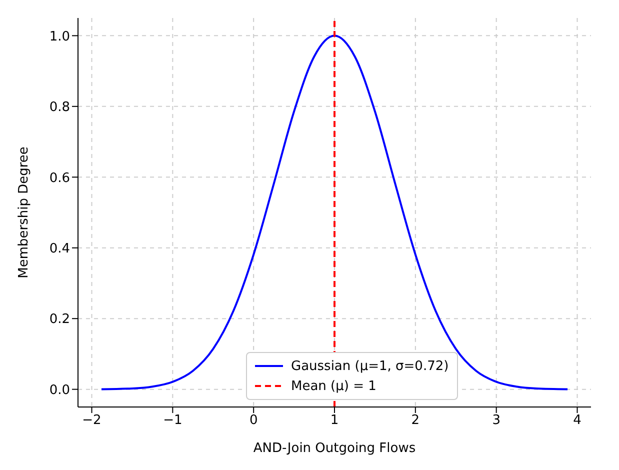 The image size is (619, 470). What do you see at coordinates (59, 320) in the screenshot?
I see `y-tick-label: 0.2` at bounding box center [59, 320].